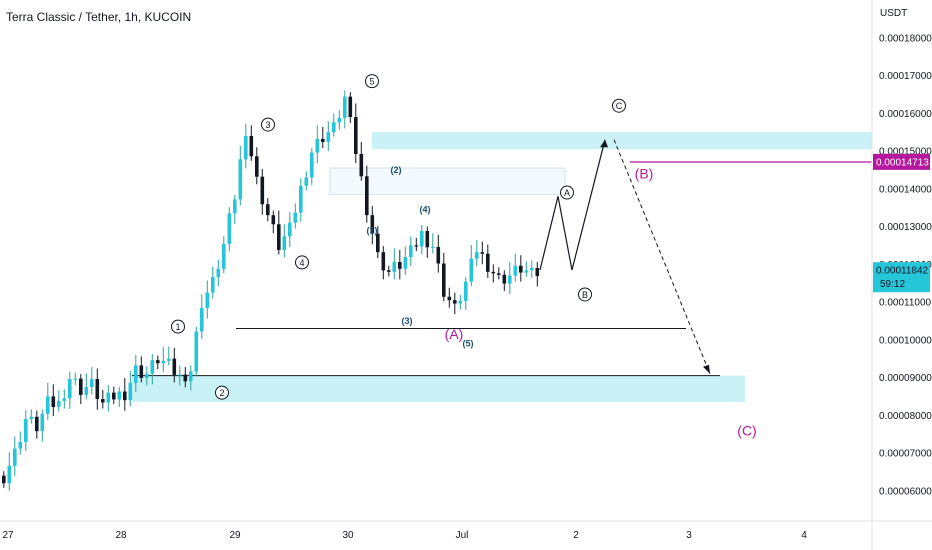 Image resolution: width=932 pixels, height=550 pixels. Describe the element at coordinates (905, 454) in the screenshot. I see `price-tick: 0.00007000` at that location.